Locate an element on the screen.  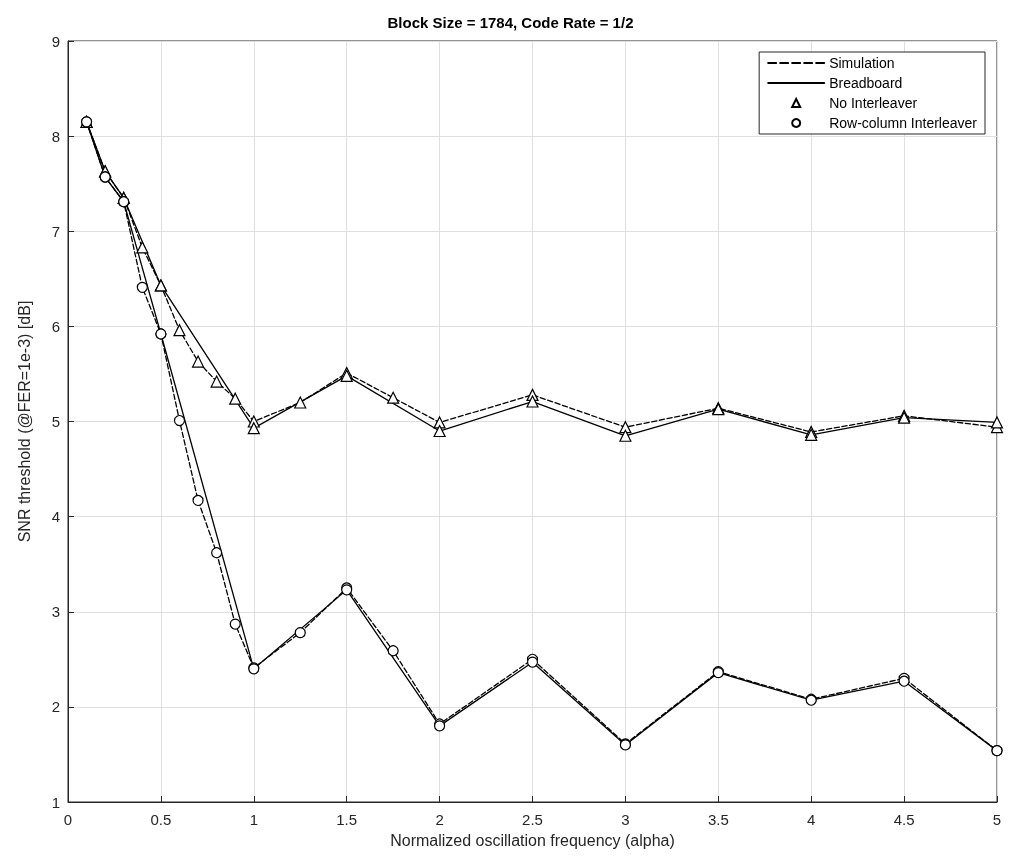
y-tick-label: 8 is located at coordinates (55, 136).